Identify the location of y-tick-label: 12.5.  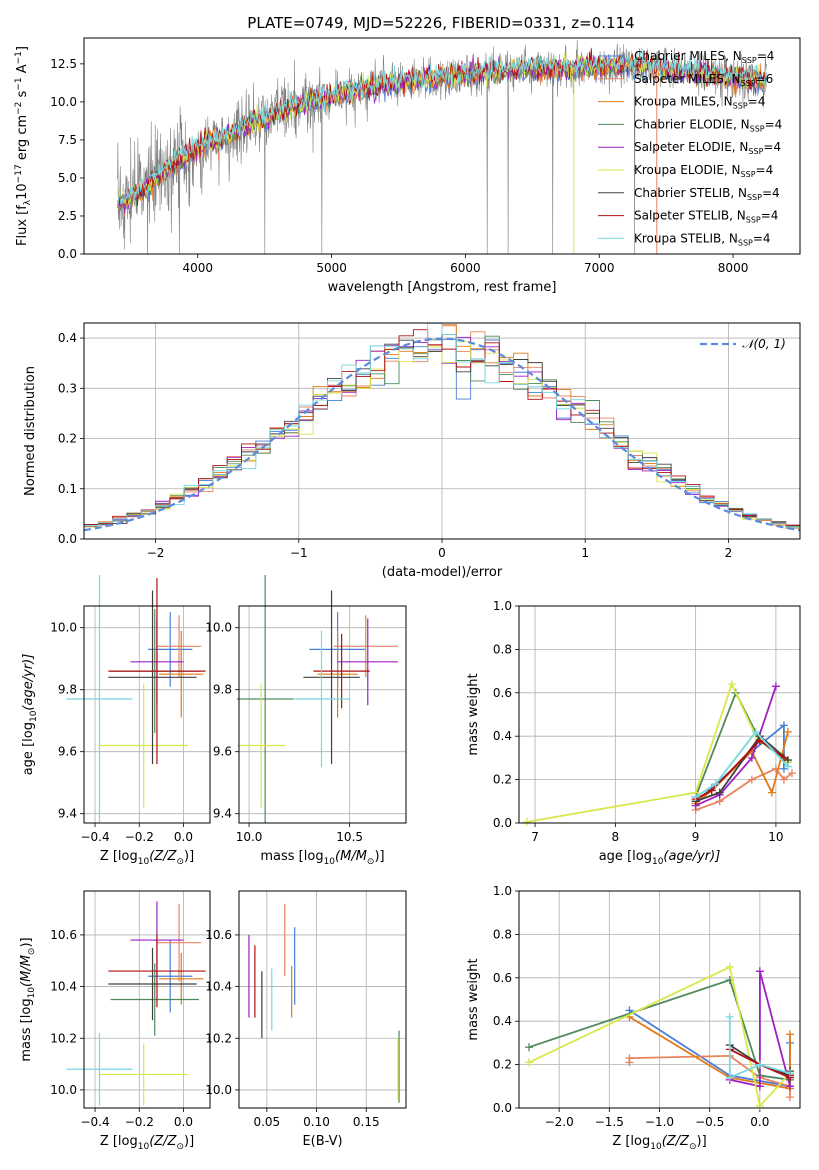
(63, 64).